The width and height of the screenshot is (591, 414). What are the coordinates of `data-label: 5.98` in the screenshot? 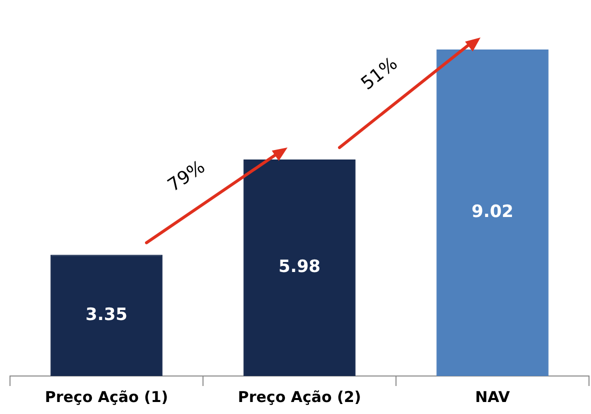 It's located at (299, 267).